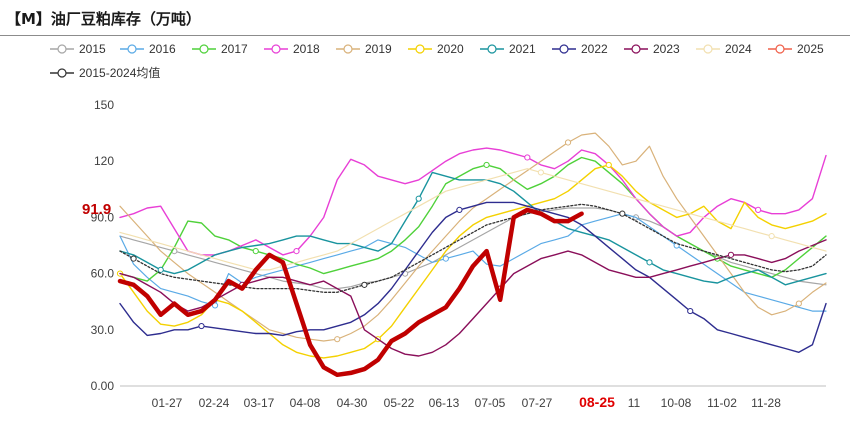 This screenshot has width=850, height=421. I want to click on x-tick-label: 04-30, so click(352, 403).